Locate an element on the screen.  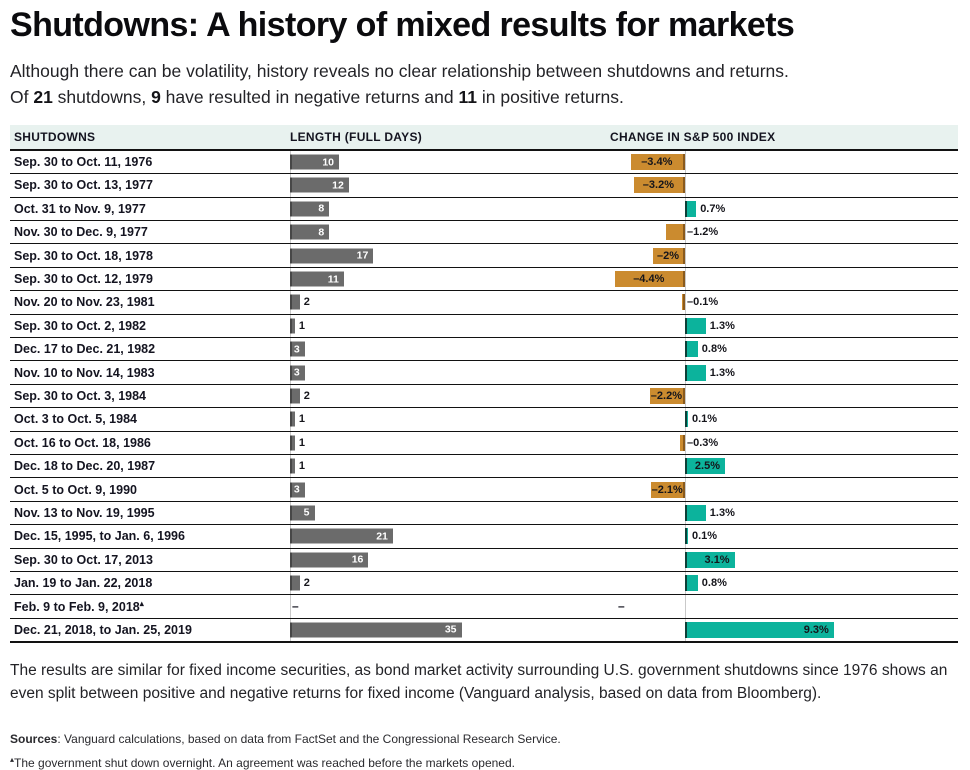
table-row: Dec. 21, 2018, to Jan. 25, 2019 35 9.3% is located at coordinates (484, 631).